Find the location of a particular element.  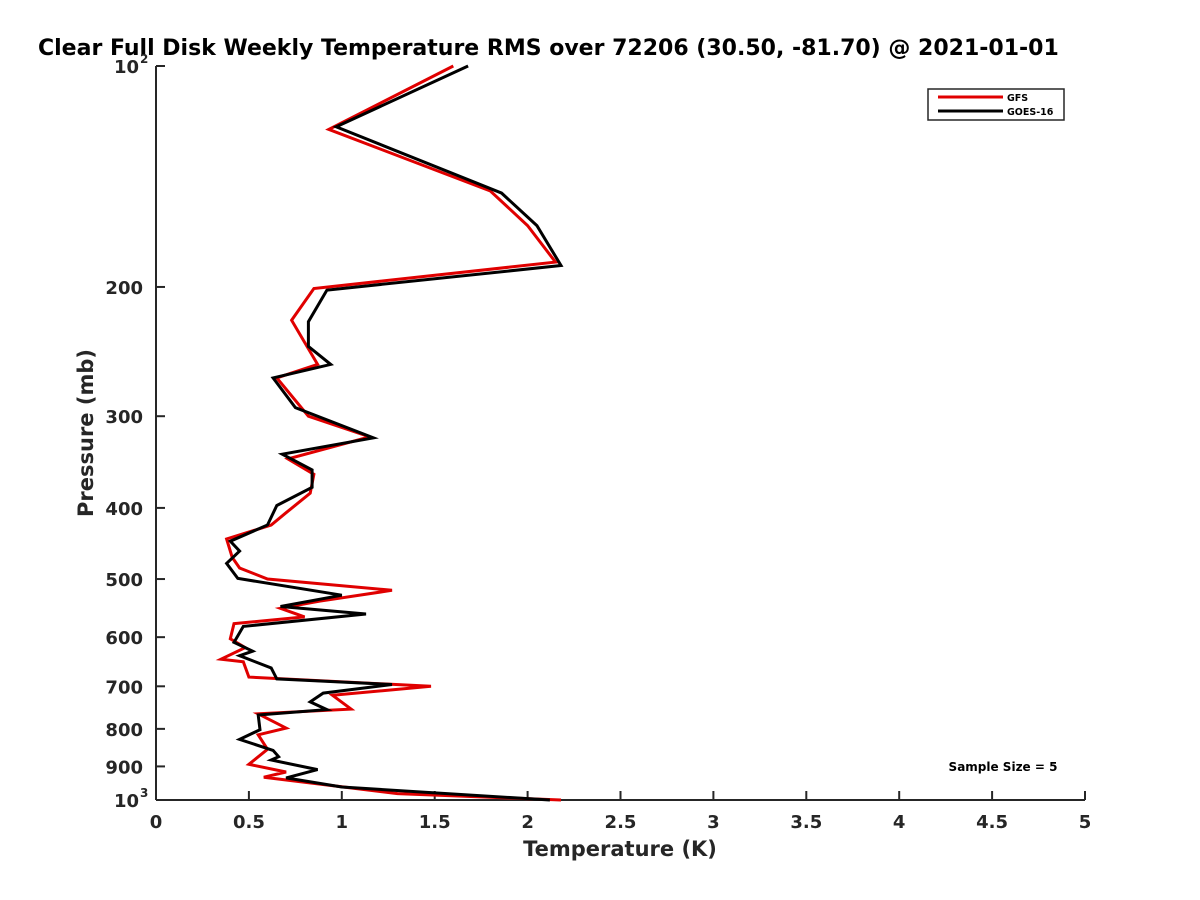

legend: GFS GOES-16 is located at coordinates (996, 104).